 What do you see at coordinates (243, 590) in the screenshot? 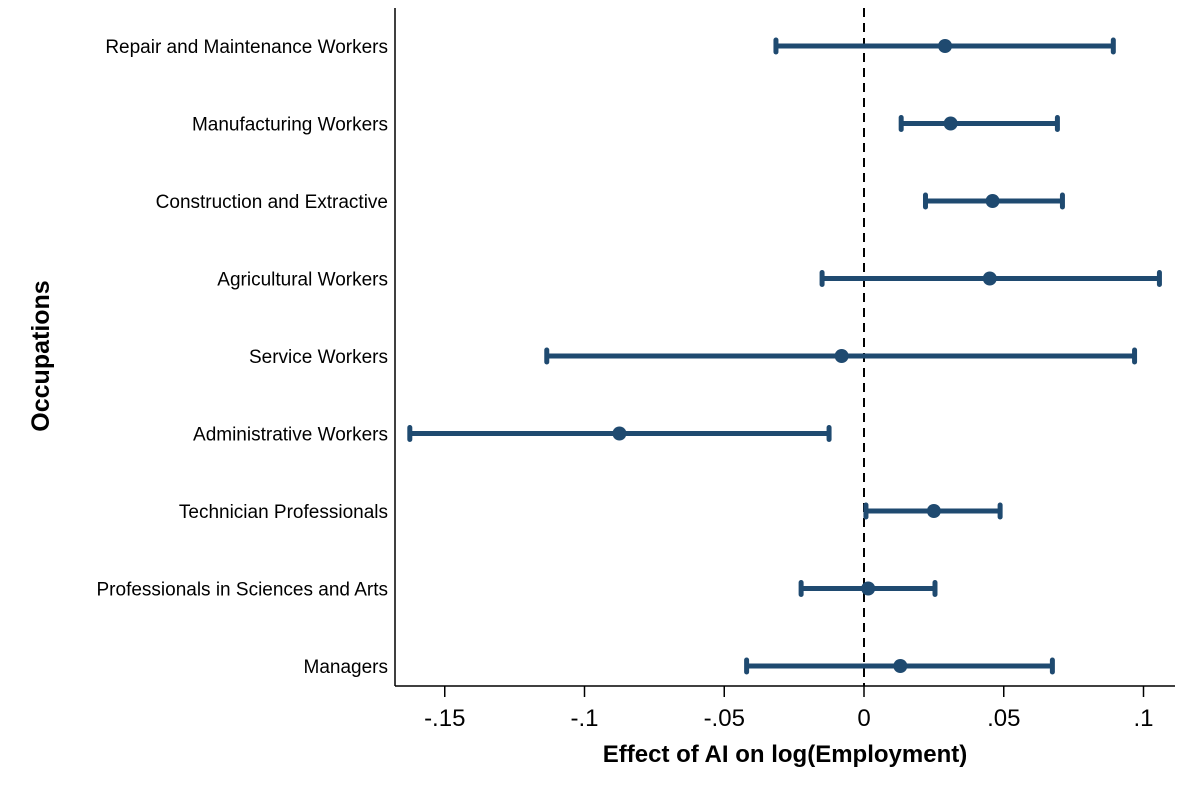
I see `y-tick-label: Professionals in Sciences and Arts` at bounding box center [243, 590].